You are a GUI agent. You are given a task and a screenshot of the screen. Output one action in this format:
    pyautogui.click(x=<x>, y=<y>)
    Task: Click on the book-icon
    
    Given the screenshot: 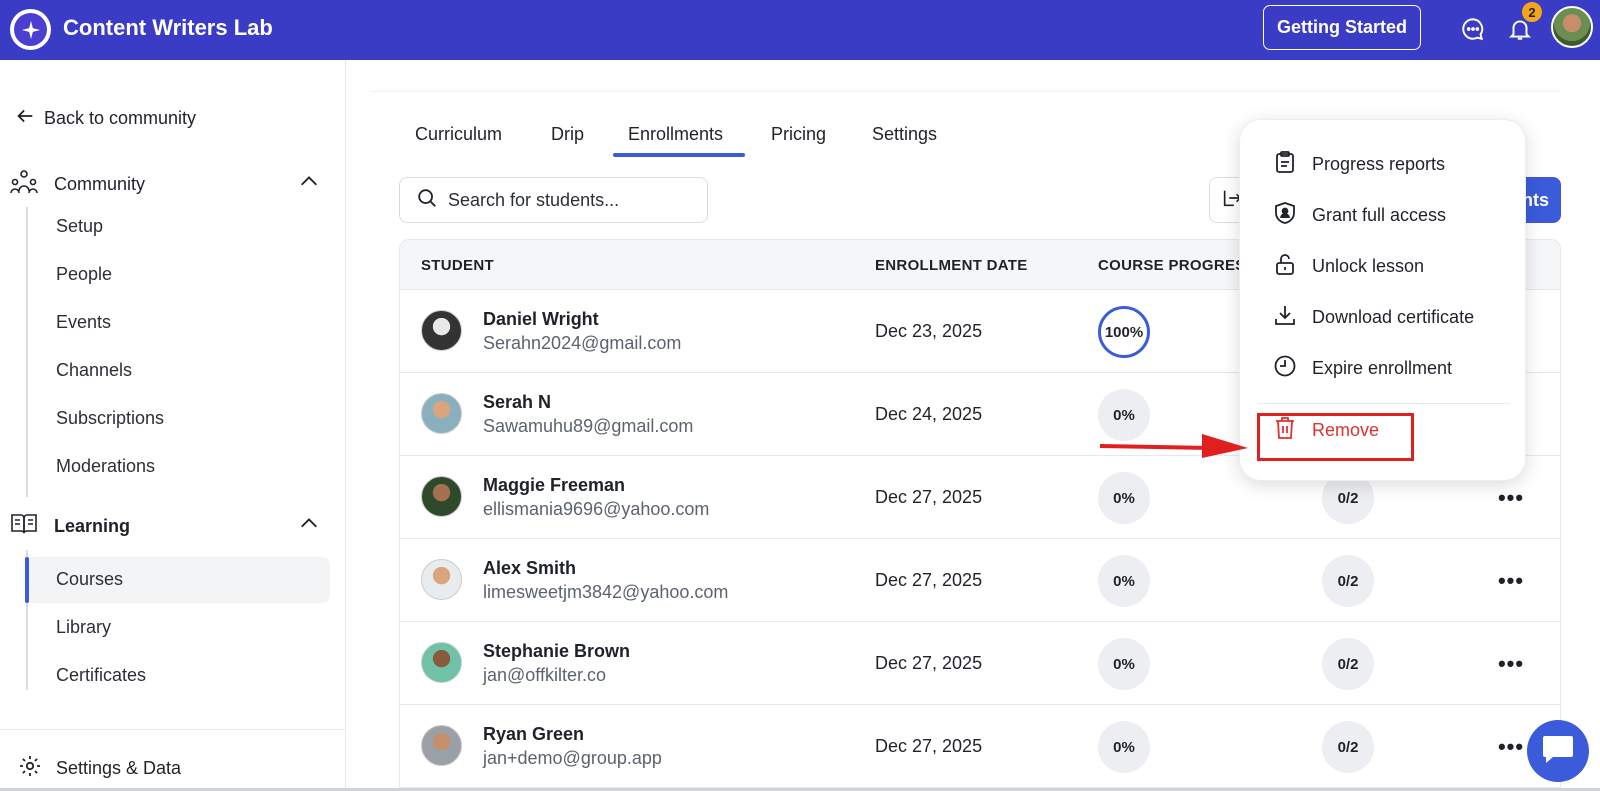 What is the action you would take?
    pyautogui.click(x=24, y=526)
    